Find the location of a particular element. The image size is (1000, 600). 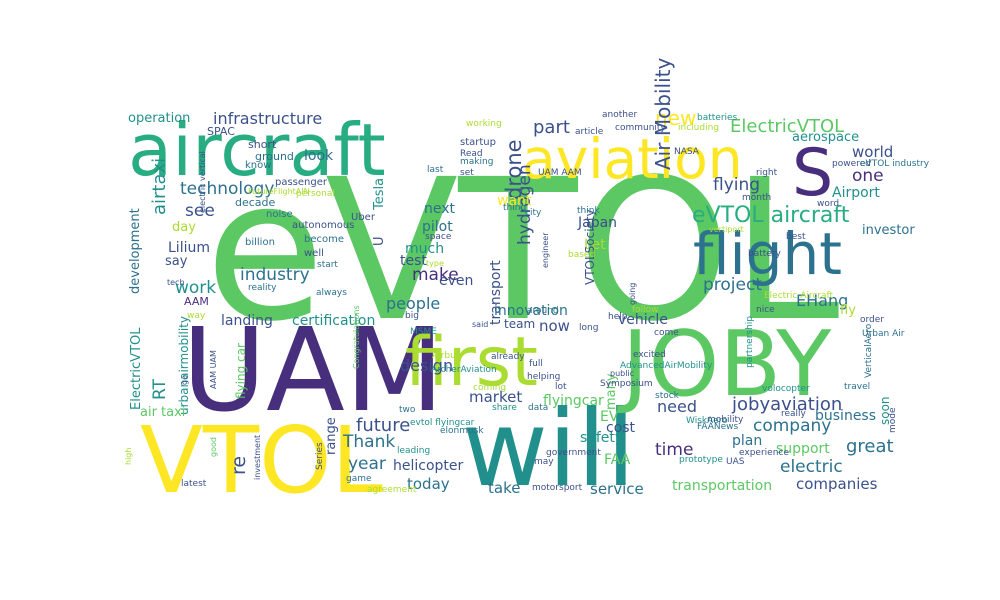

cloud-word: transportation is located at coordinates (722, 486).